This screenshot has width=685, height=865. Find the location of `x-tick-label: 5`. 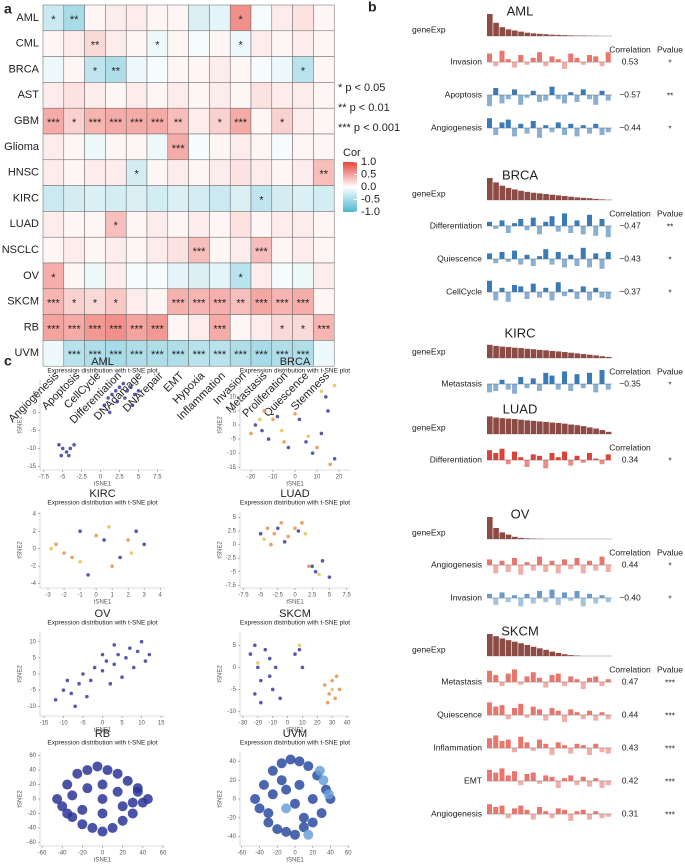

x-tick-label: 5 is located at coordinates (122, 724).